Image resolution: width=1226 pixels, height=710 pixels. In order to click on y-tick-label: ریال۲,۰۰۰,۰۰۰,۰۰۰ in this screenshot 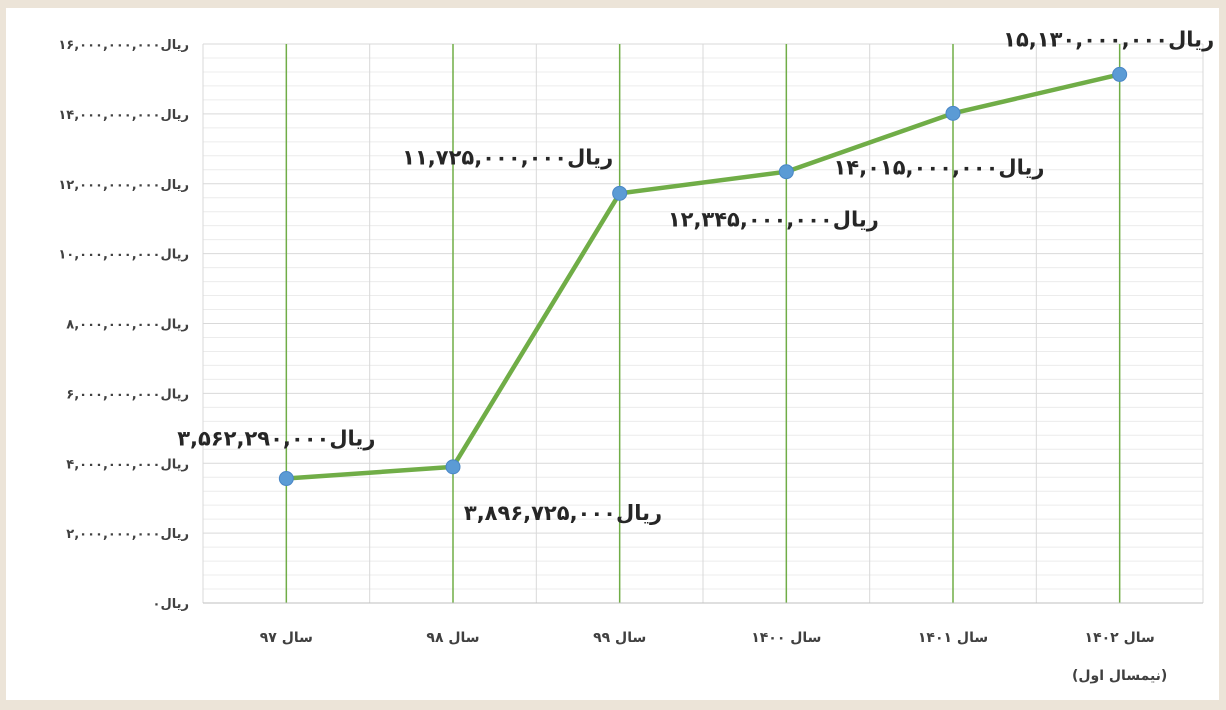, I will do `click(127, 534)`.